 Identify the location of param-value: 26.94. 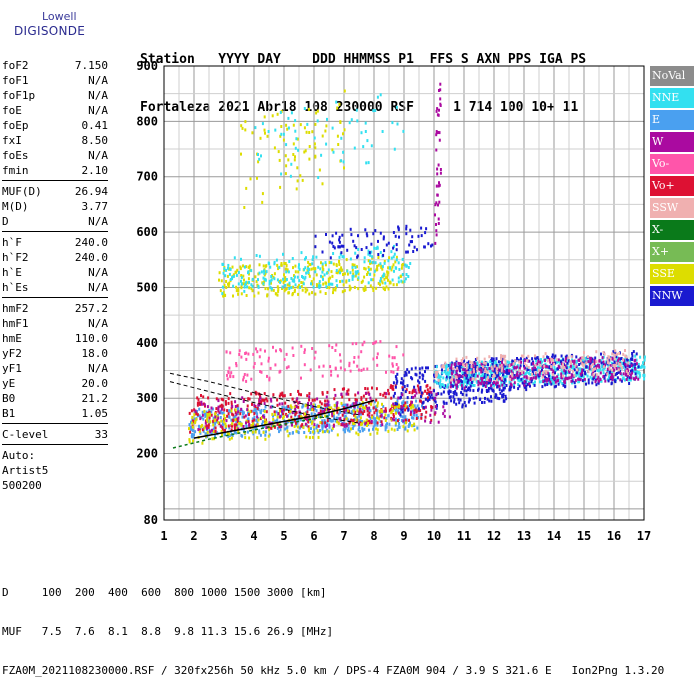
(91, 191).